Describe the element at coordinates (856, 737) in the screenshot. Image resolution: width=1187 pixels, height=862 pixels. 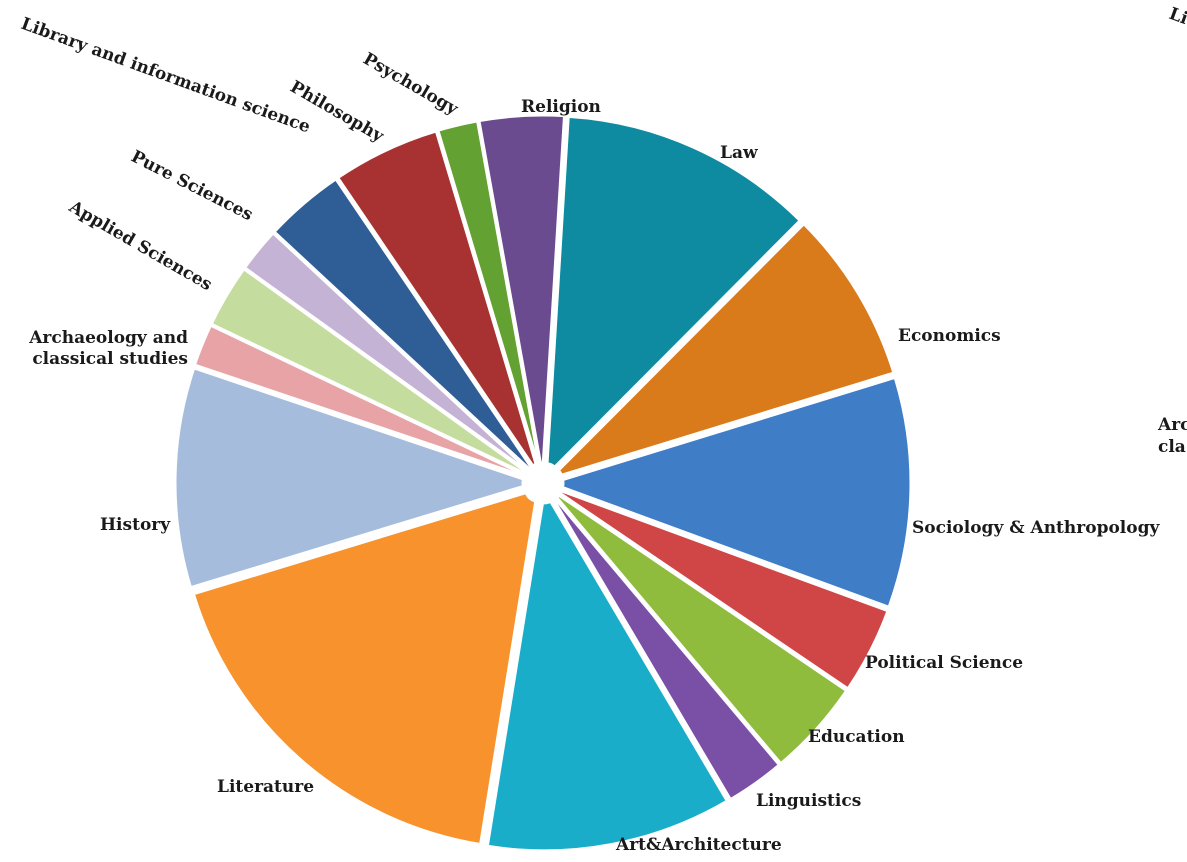
I see `pie-label-education: Education` at that location.